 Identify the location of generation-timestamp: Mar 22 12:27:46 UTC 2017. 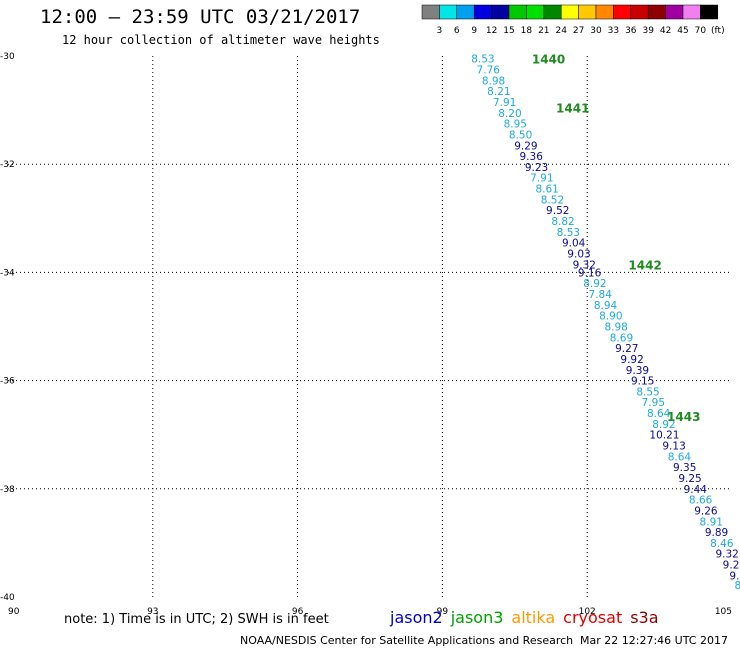
(654, 640).